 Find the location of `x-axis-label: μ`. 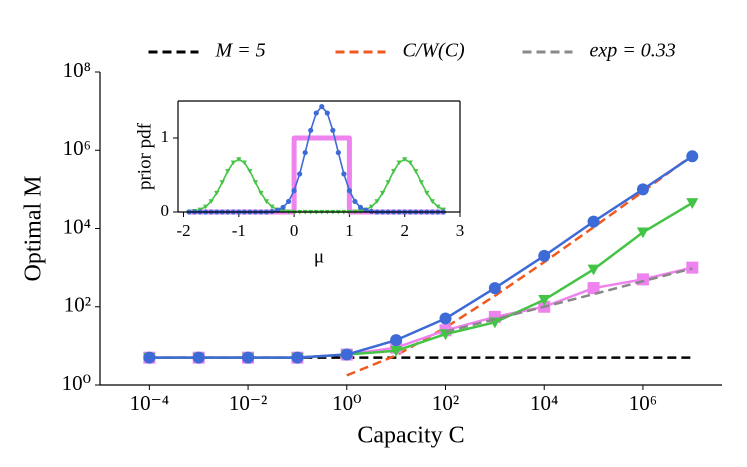

x-axis-label: μ is located at coordinates (319, 256).